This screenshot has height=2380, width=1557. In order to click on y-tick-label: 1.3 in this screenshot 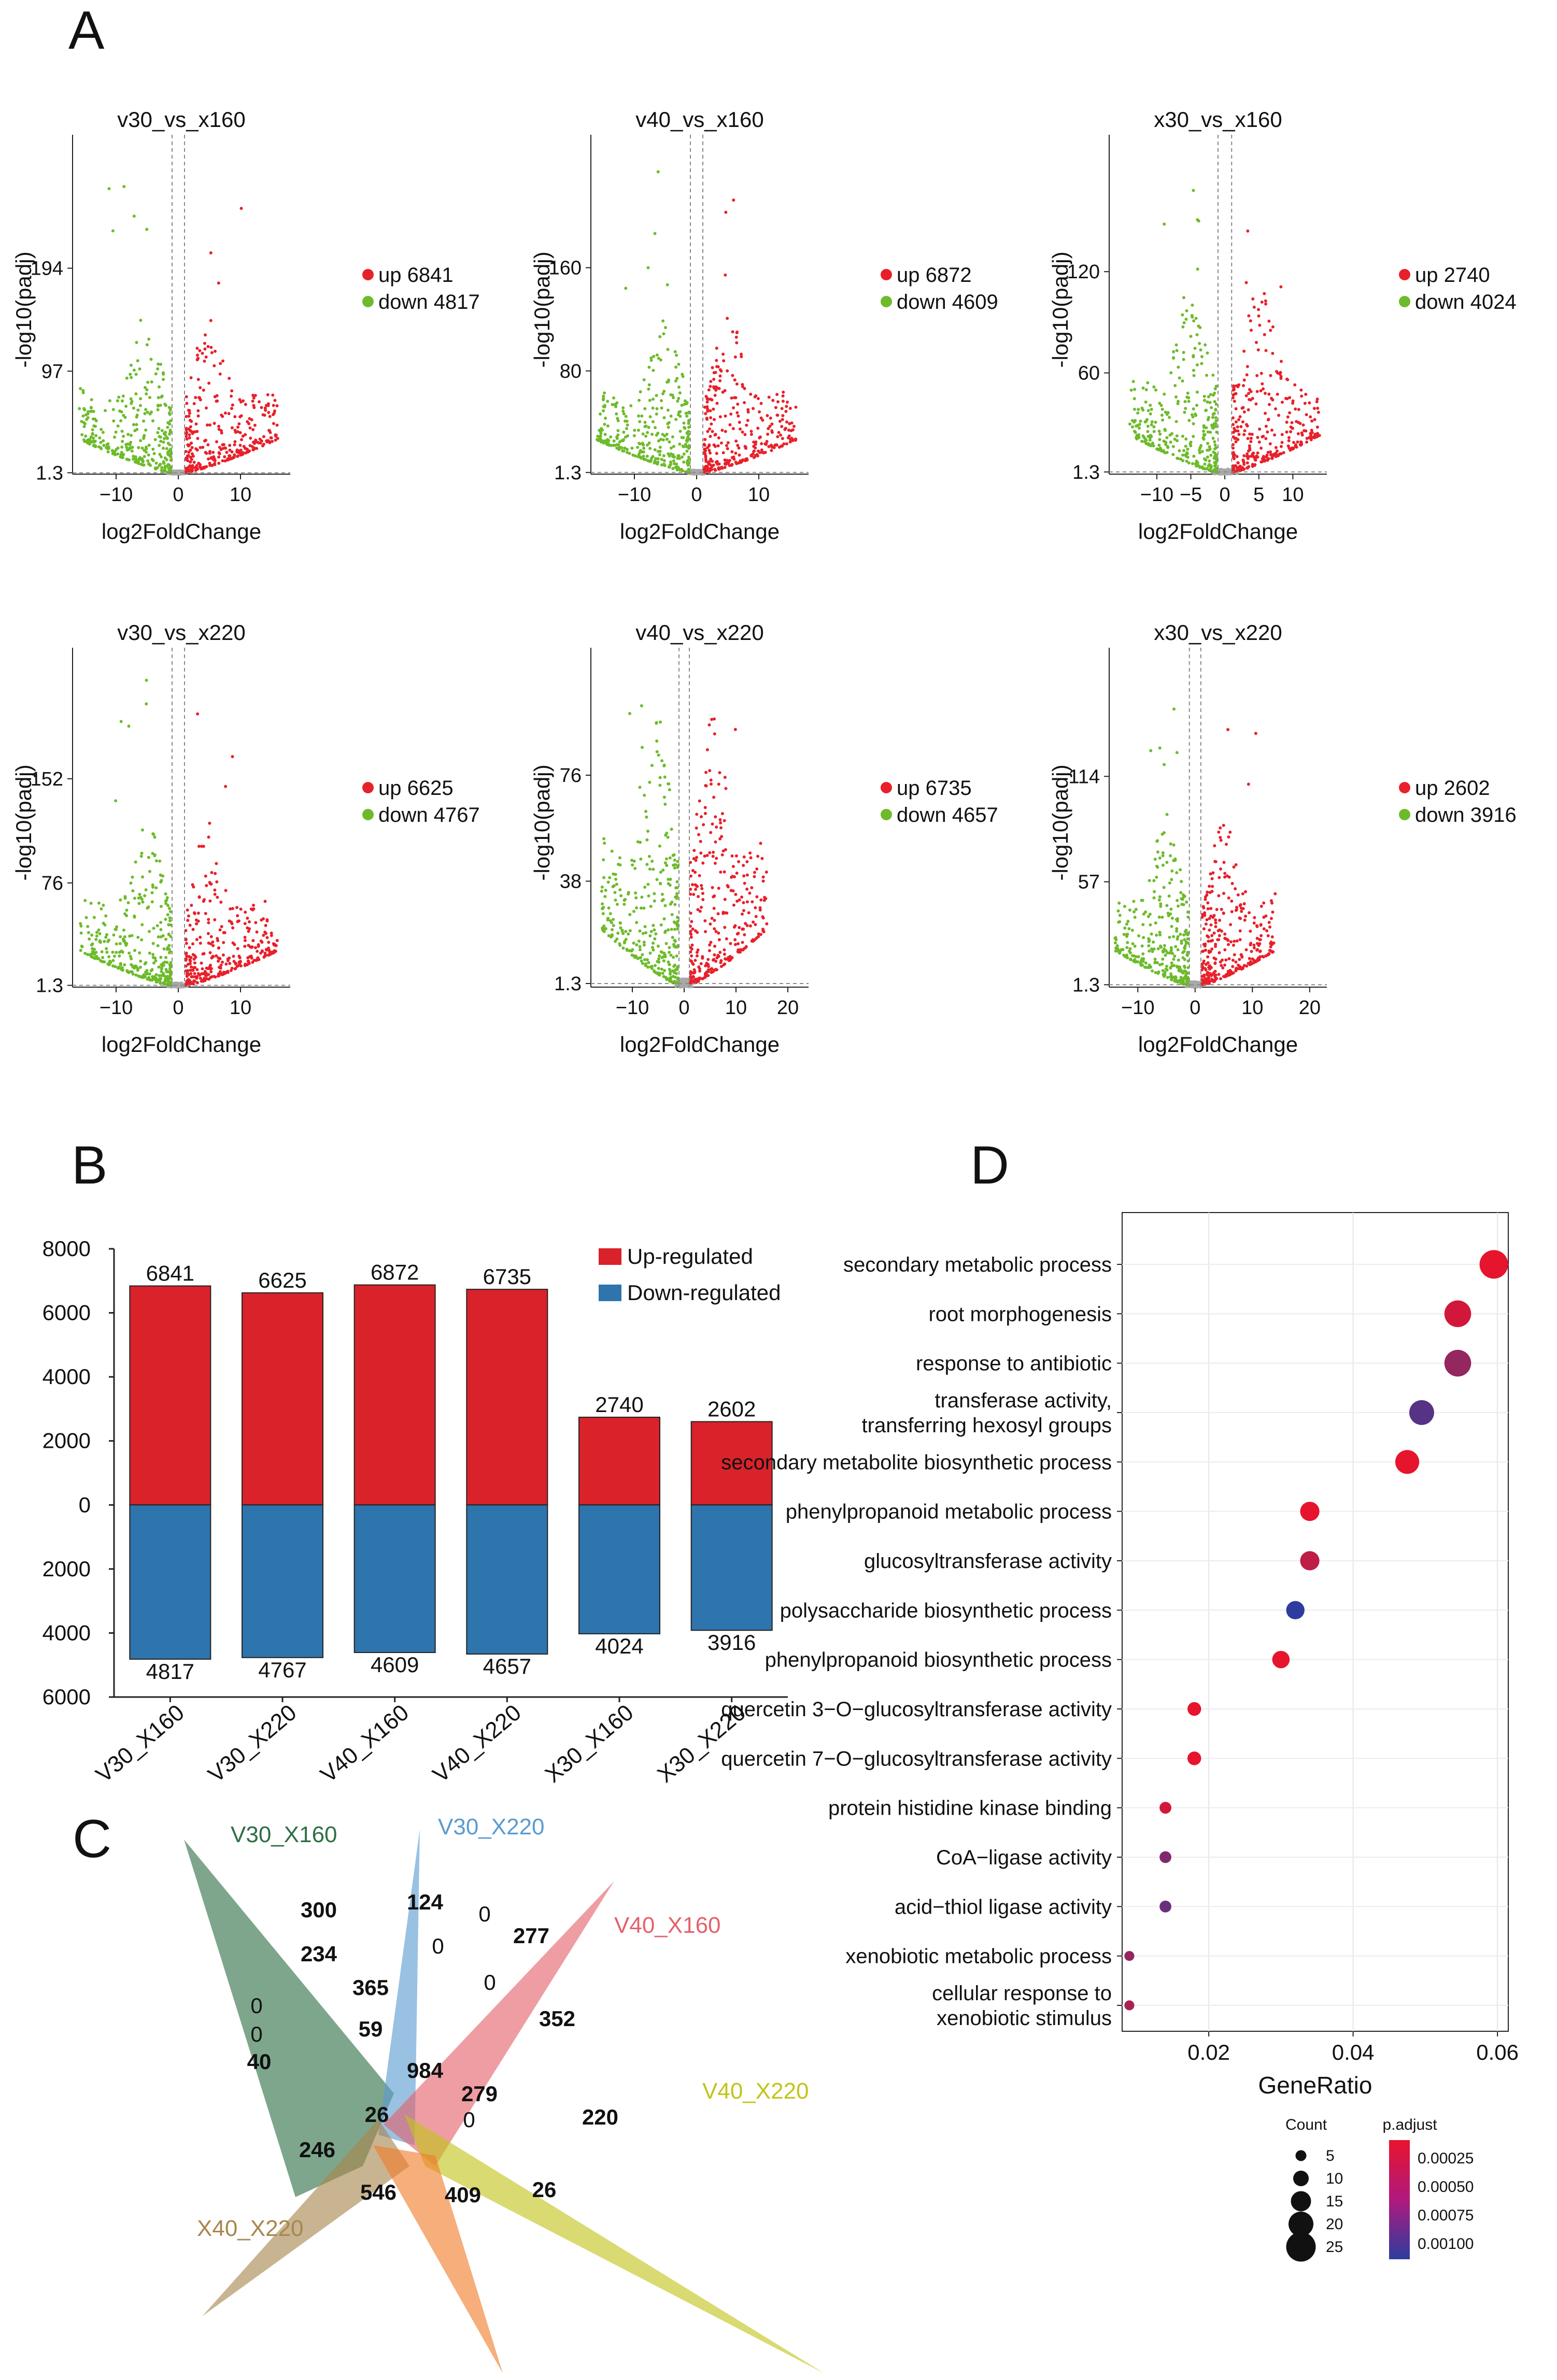, I will do `click(1086, 473)`.